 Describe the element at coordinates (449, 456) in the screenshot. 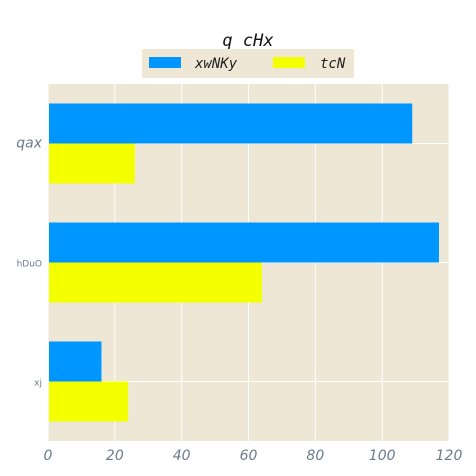

I see `x-tick-label: 120` at that location.